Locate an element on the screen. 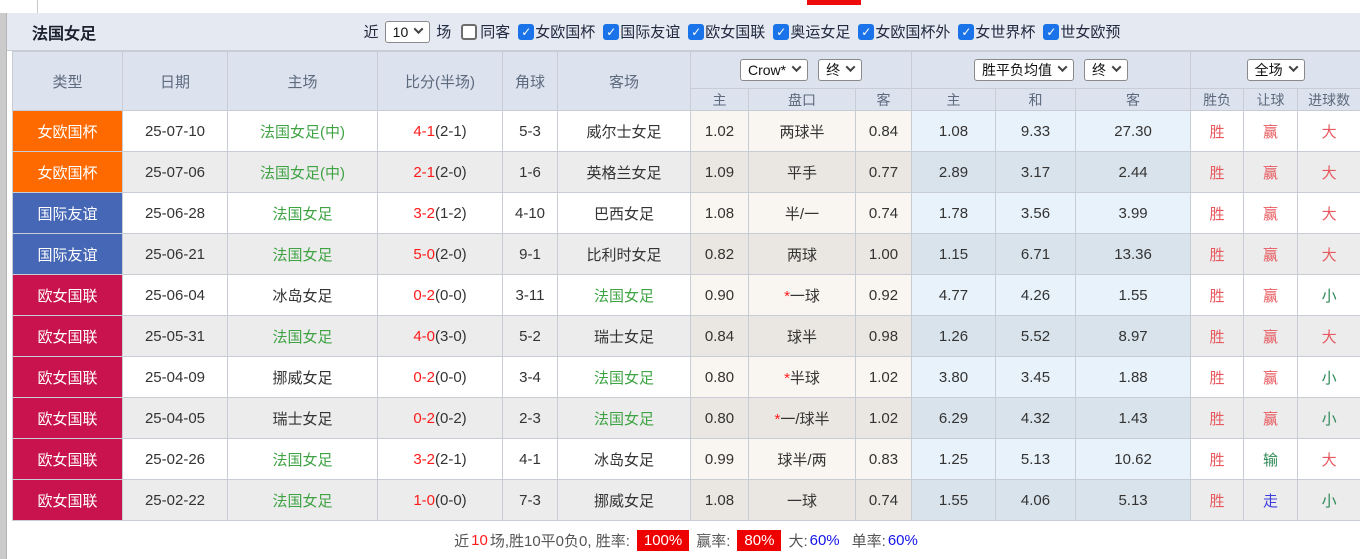 This screenshot has width=1360, height=559. away-team: 比利时女足 is located at coordinates (624, 254).